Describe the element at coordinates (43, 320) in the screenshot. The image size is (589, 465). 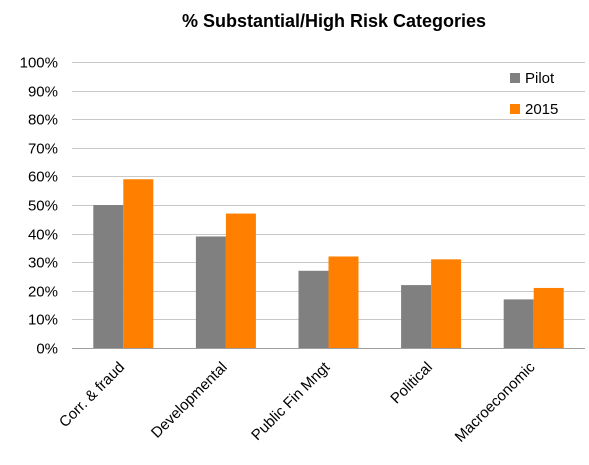
I see `y-tick-label: 10%` at that location.